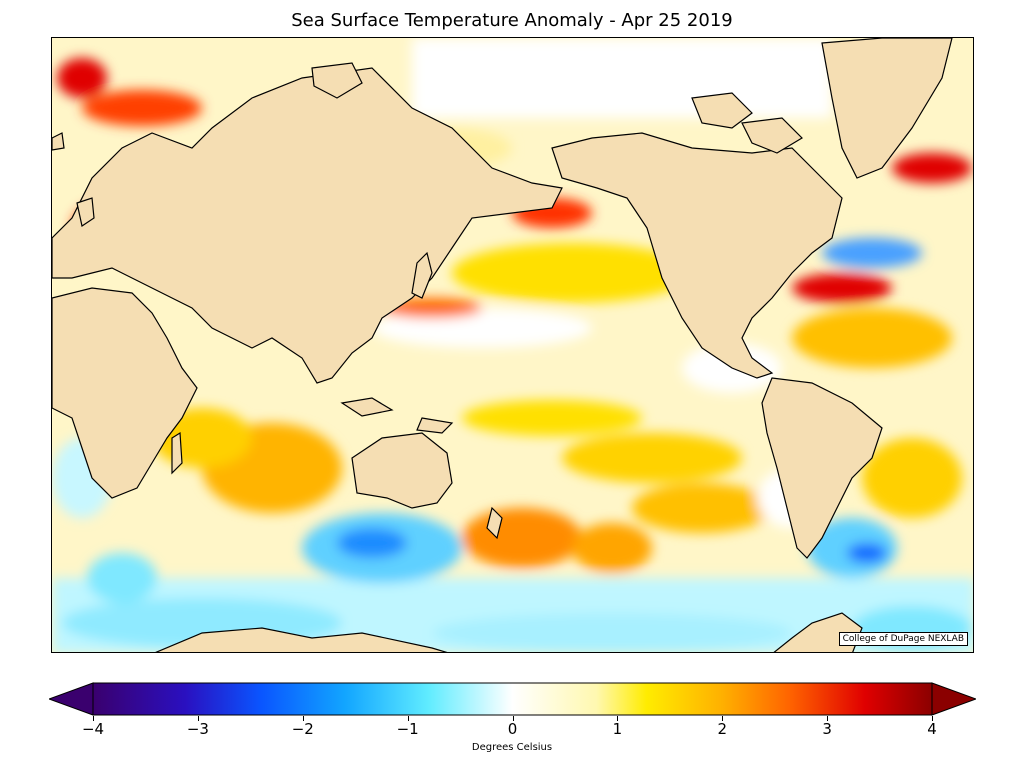 This screenshot has width=1024, height=768. What do you see at coordinates (512, 729) in the screenshot?
I see `colorbar-tick-label: 0` at bounding box center [512, 729].